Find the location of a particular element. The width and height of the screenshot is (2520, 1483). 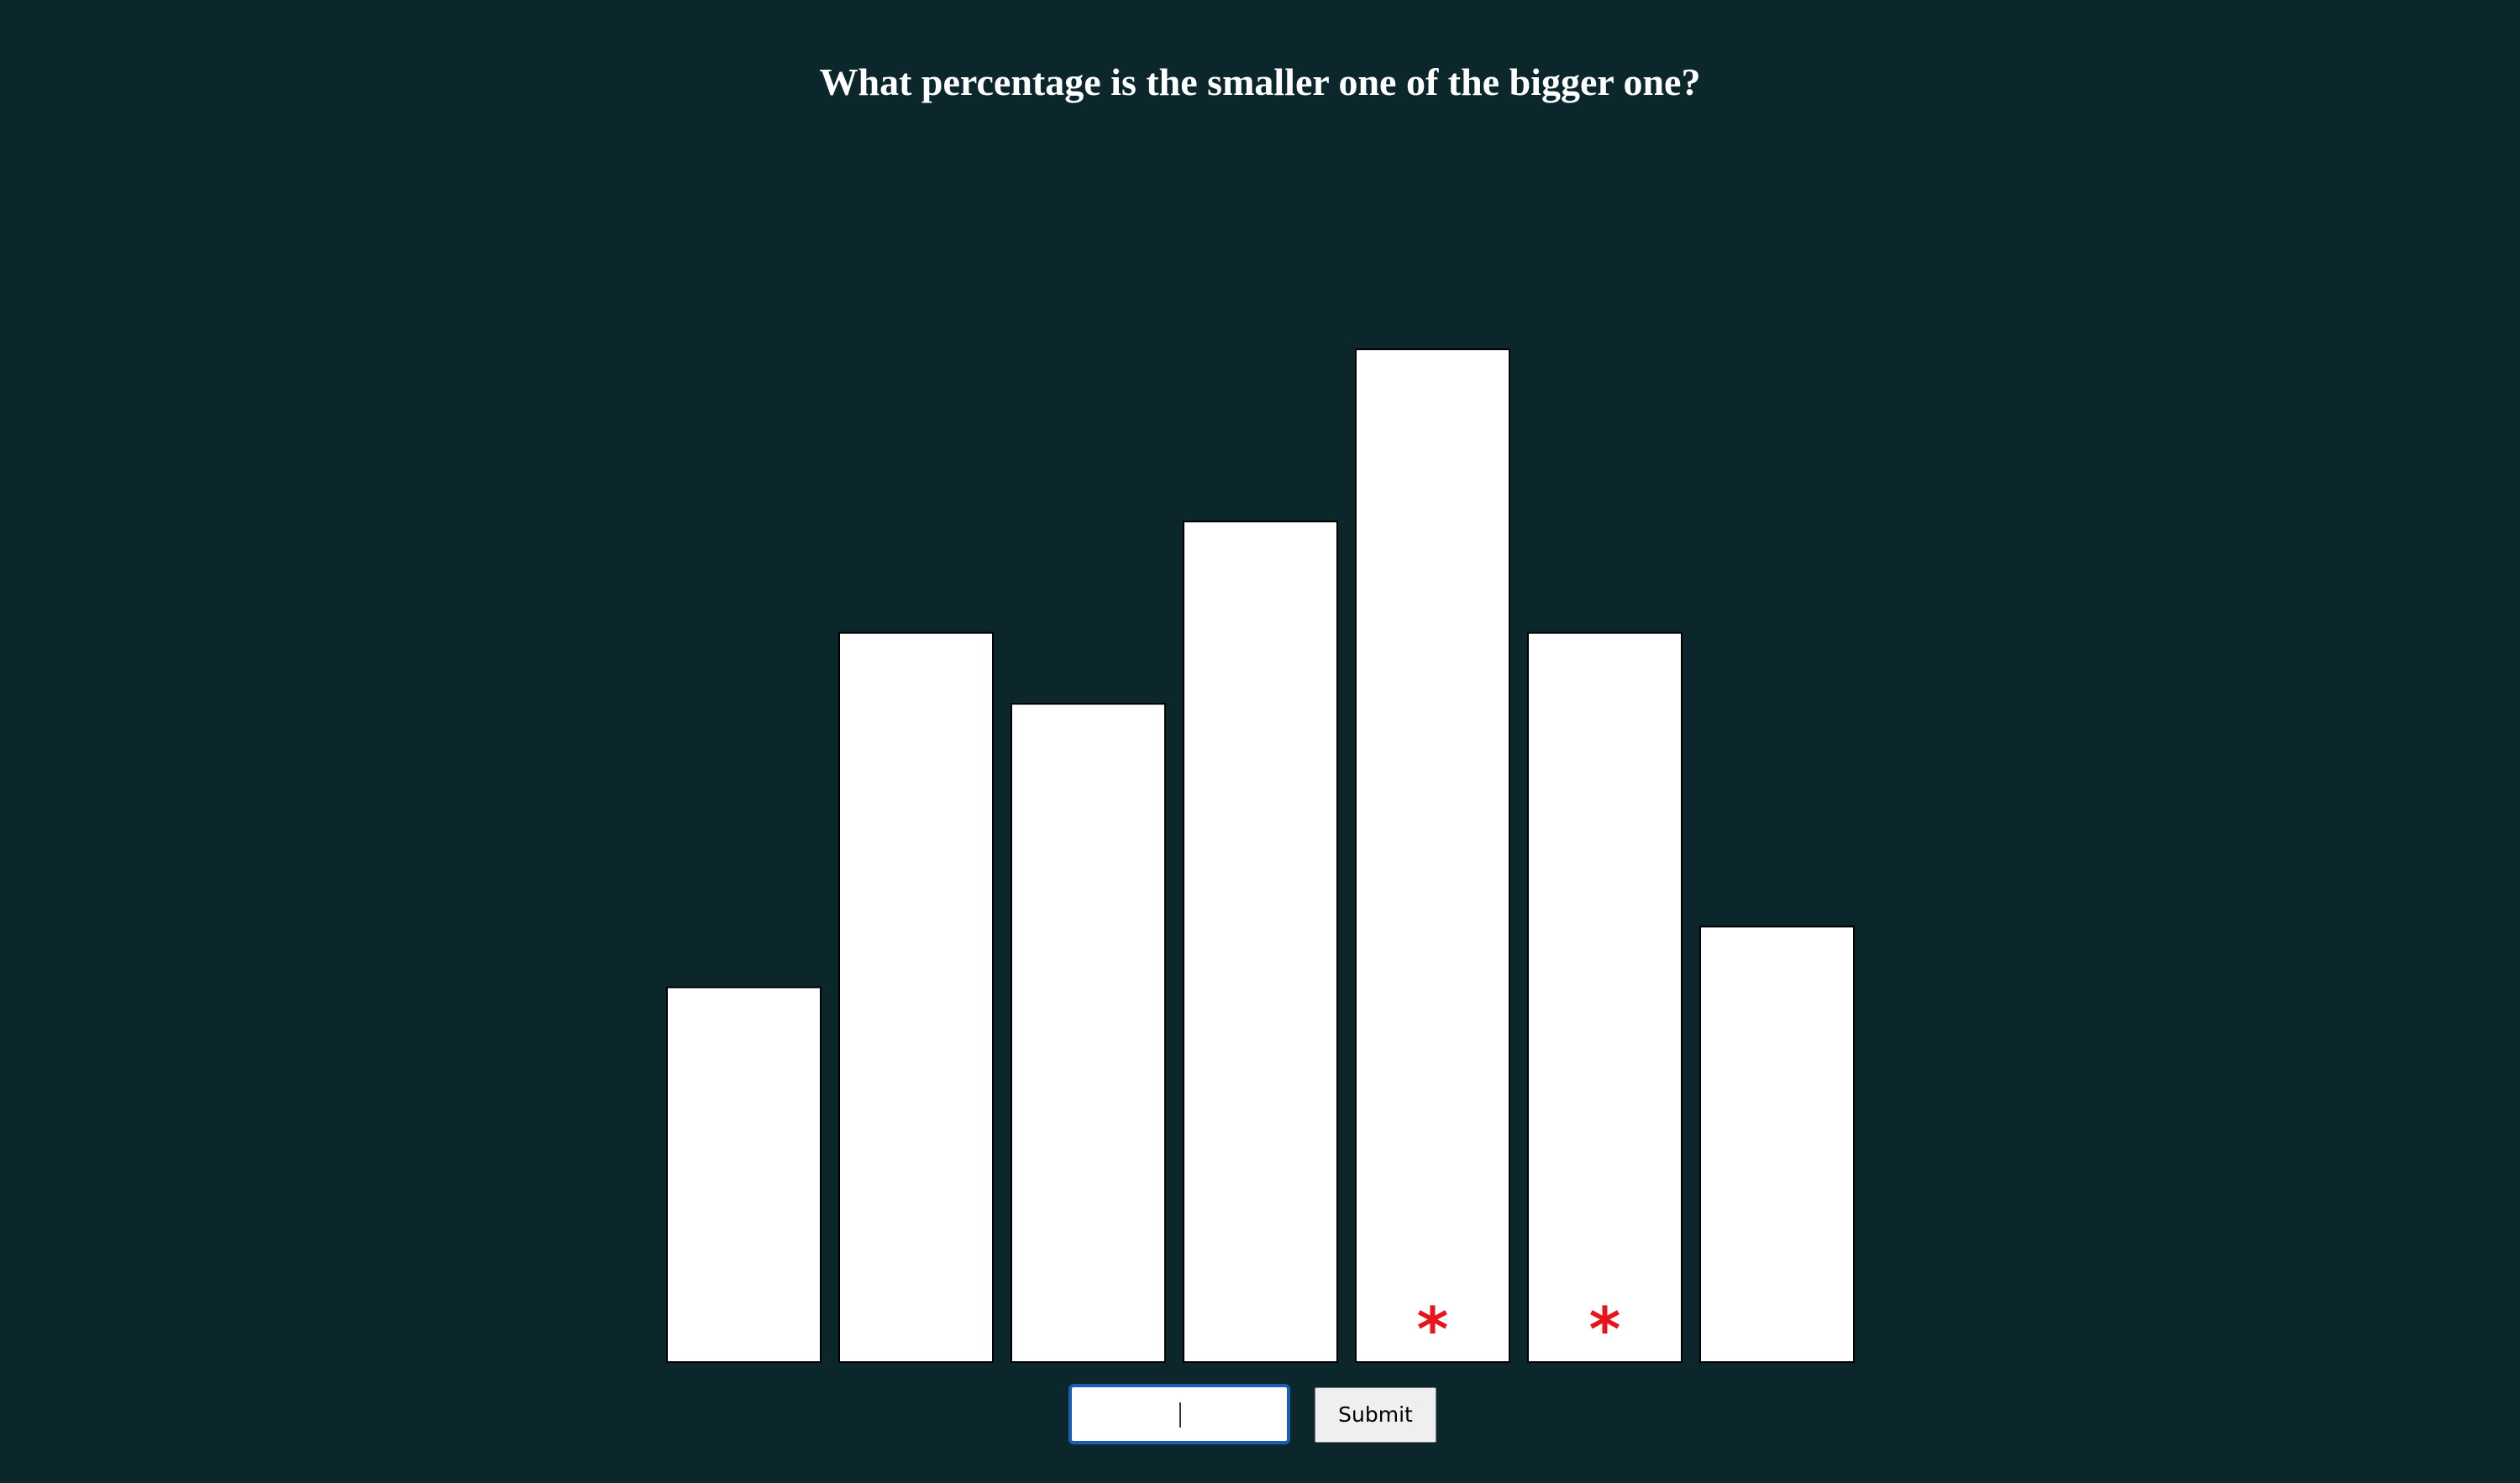

submit-button: Submit is located at coordinates (1375, 1415).